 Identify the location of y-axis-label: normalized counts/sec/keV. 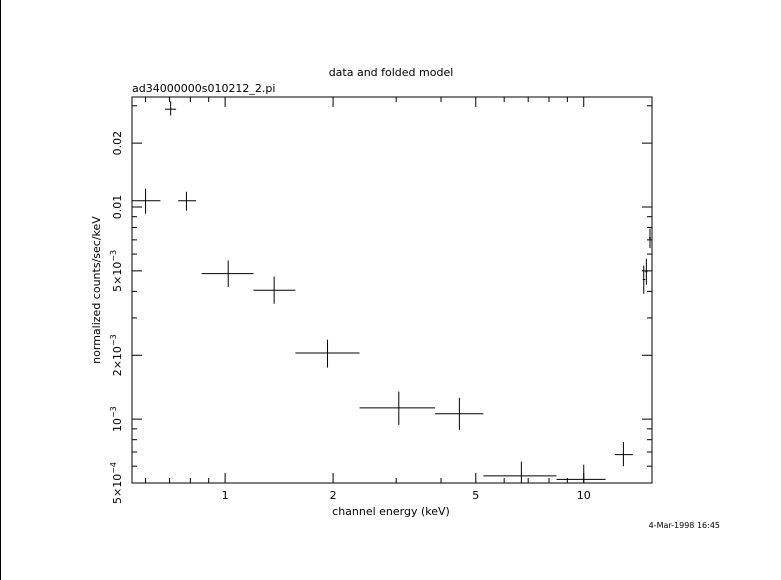
(96, 290).